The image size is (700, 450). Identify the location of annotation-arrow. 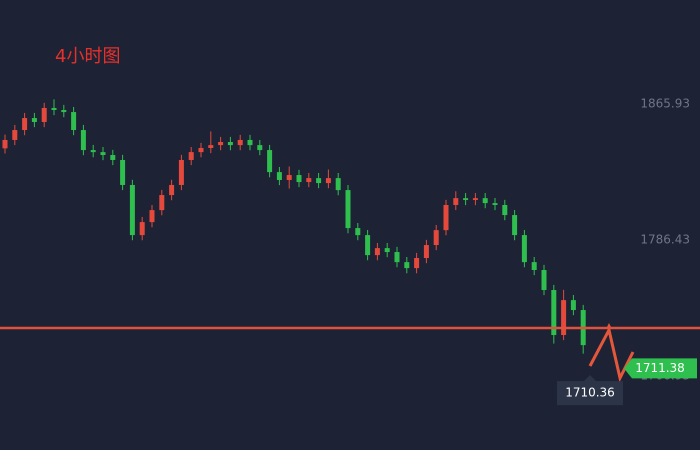
(611, 354).